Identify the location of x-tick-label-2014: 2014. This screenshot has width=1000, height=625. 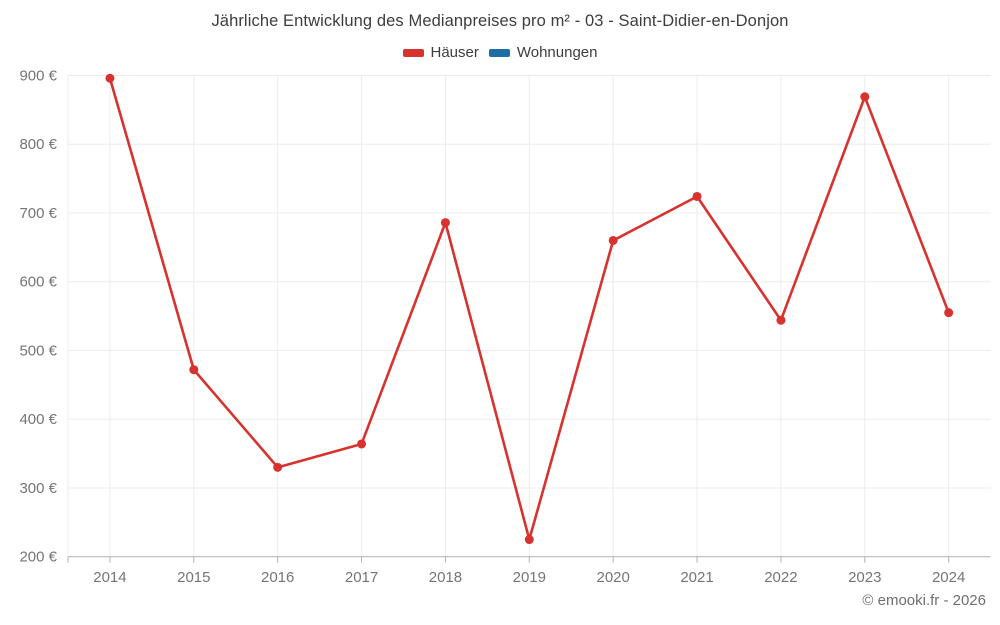
(109, 577).